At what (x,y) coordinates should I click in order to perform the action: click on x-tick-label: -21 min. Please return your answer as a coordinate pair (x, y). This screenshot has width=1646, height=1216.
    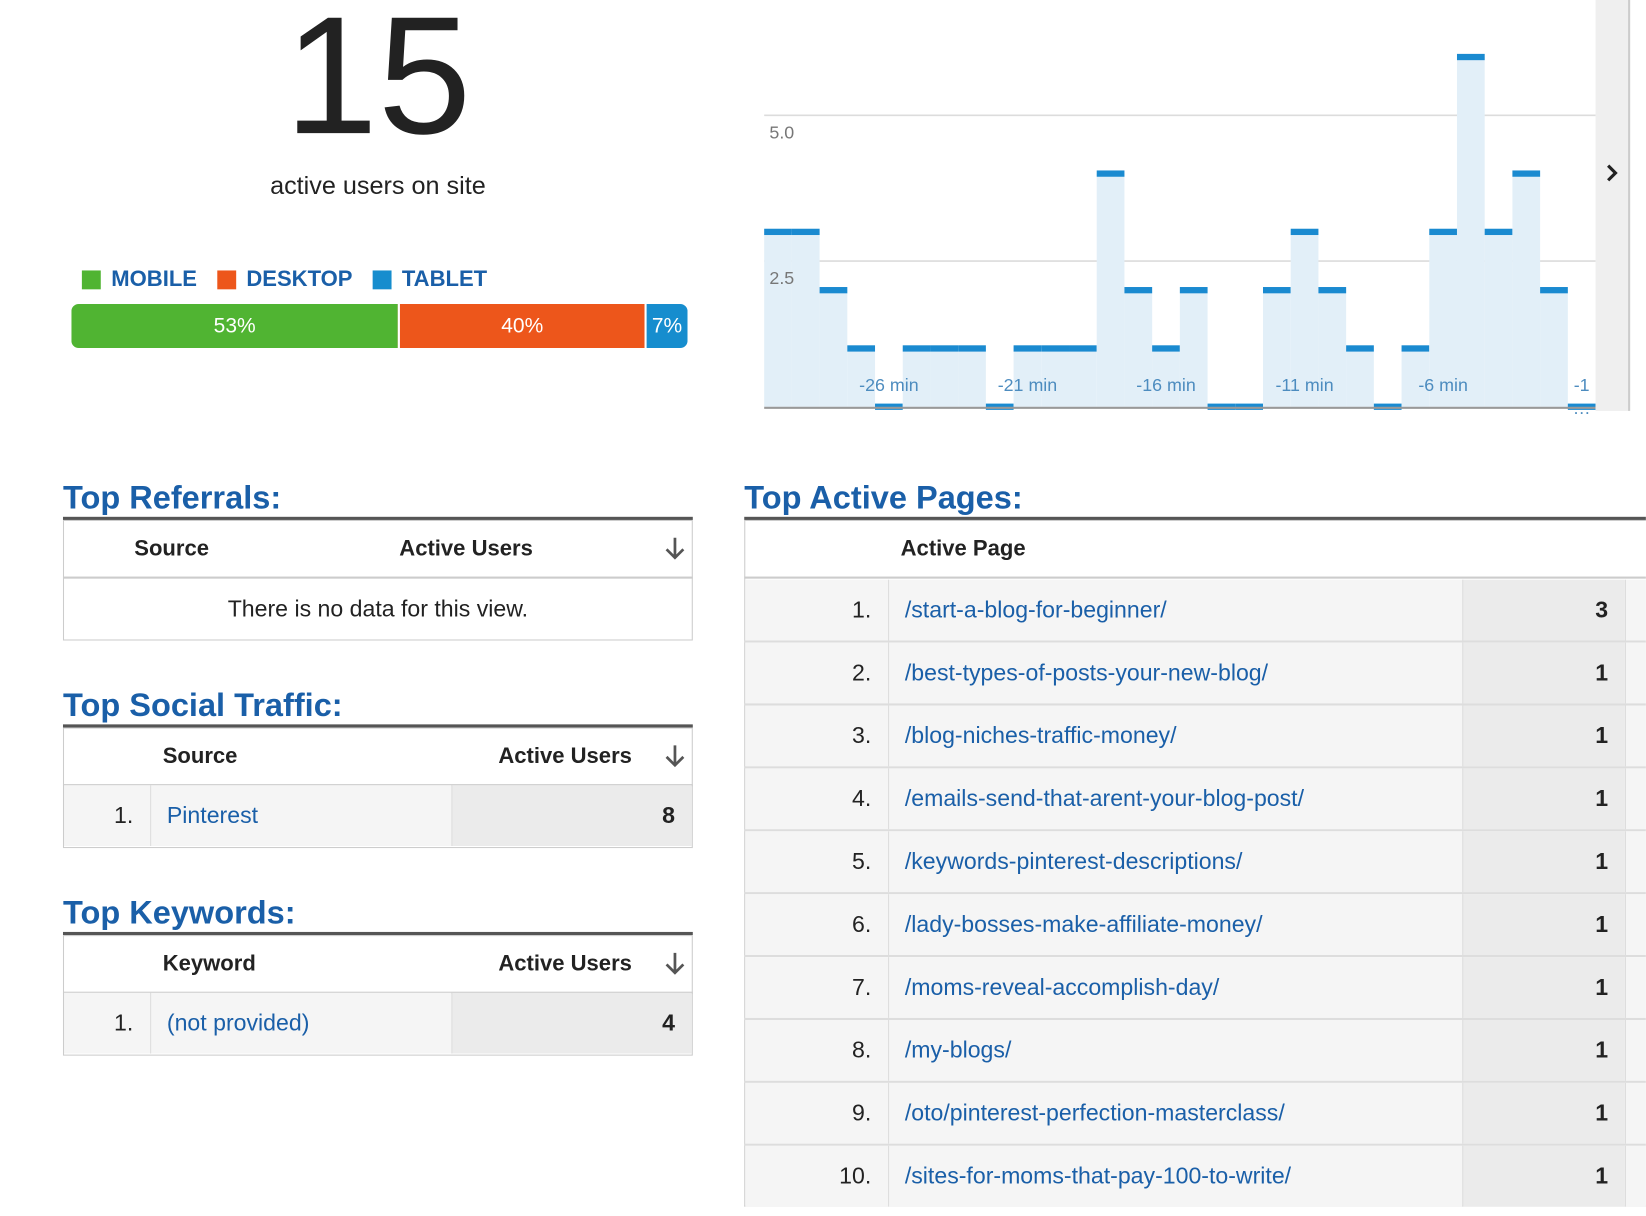
    Looking at the image, I should click on (1027, 385).